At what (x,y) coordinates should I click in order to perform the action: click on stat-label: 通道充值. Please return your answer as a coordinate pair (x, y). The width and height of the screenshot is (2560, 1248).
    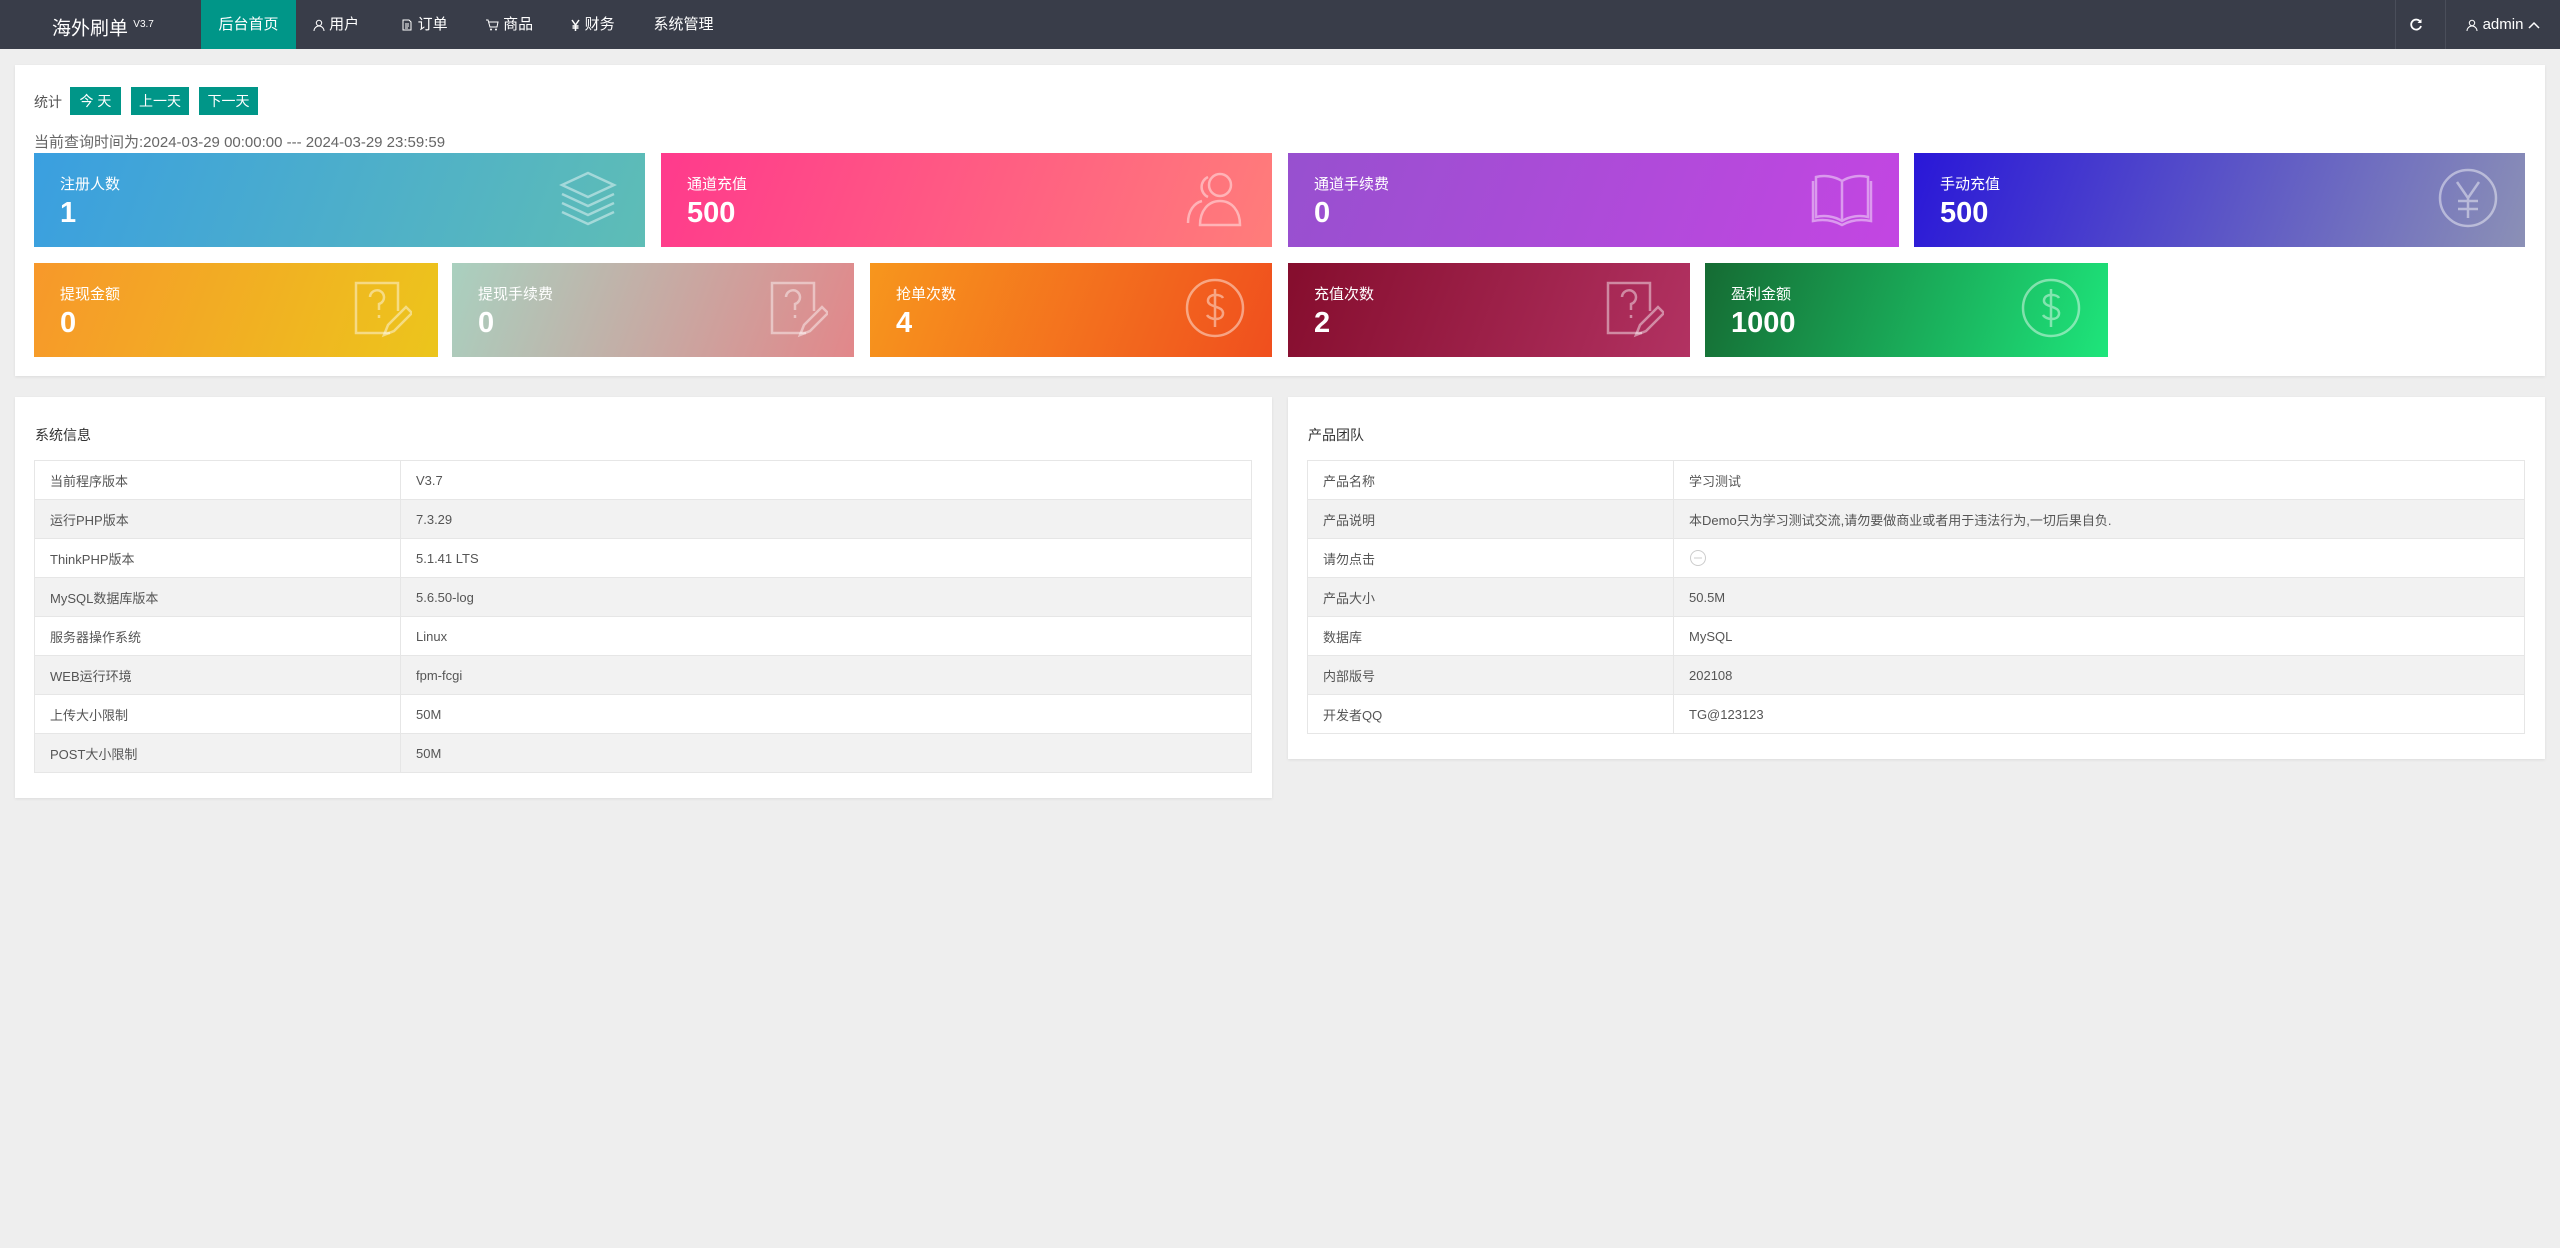
    Looking at the image, I should click on (717, 184).